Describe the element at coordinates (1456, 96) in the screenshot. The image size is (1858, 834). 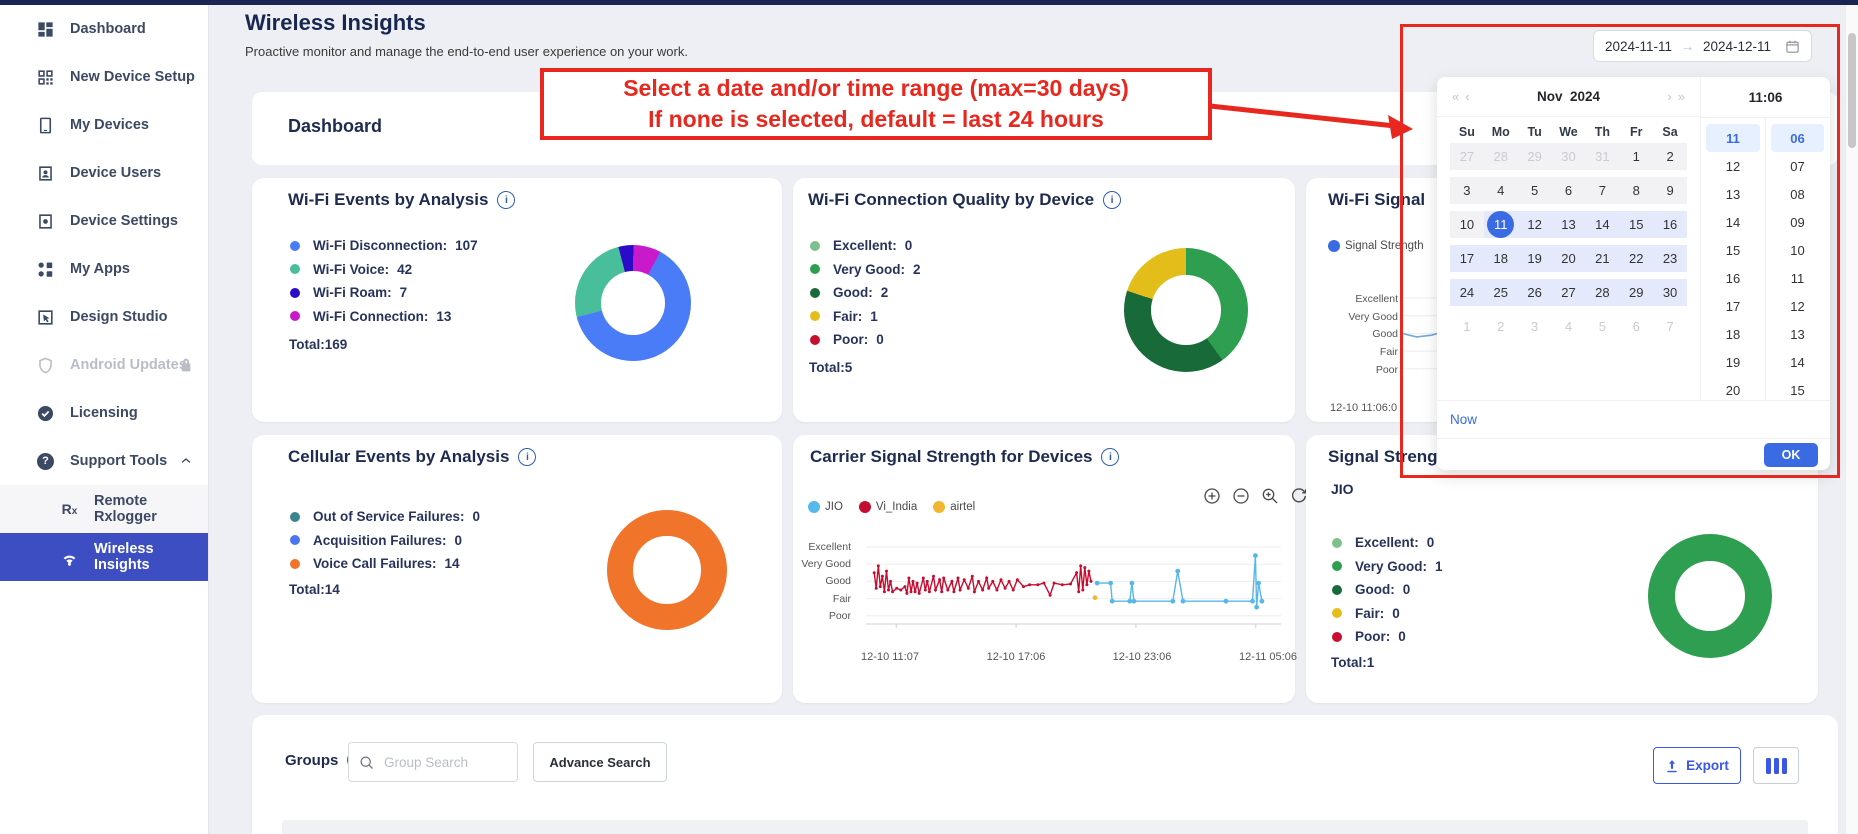
I see `prev-year-button: «` at that location.